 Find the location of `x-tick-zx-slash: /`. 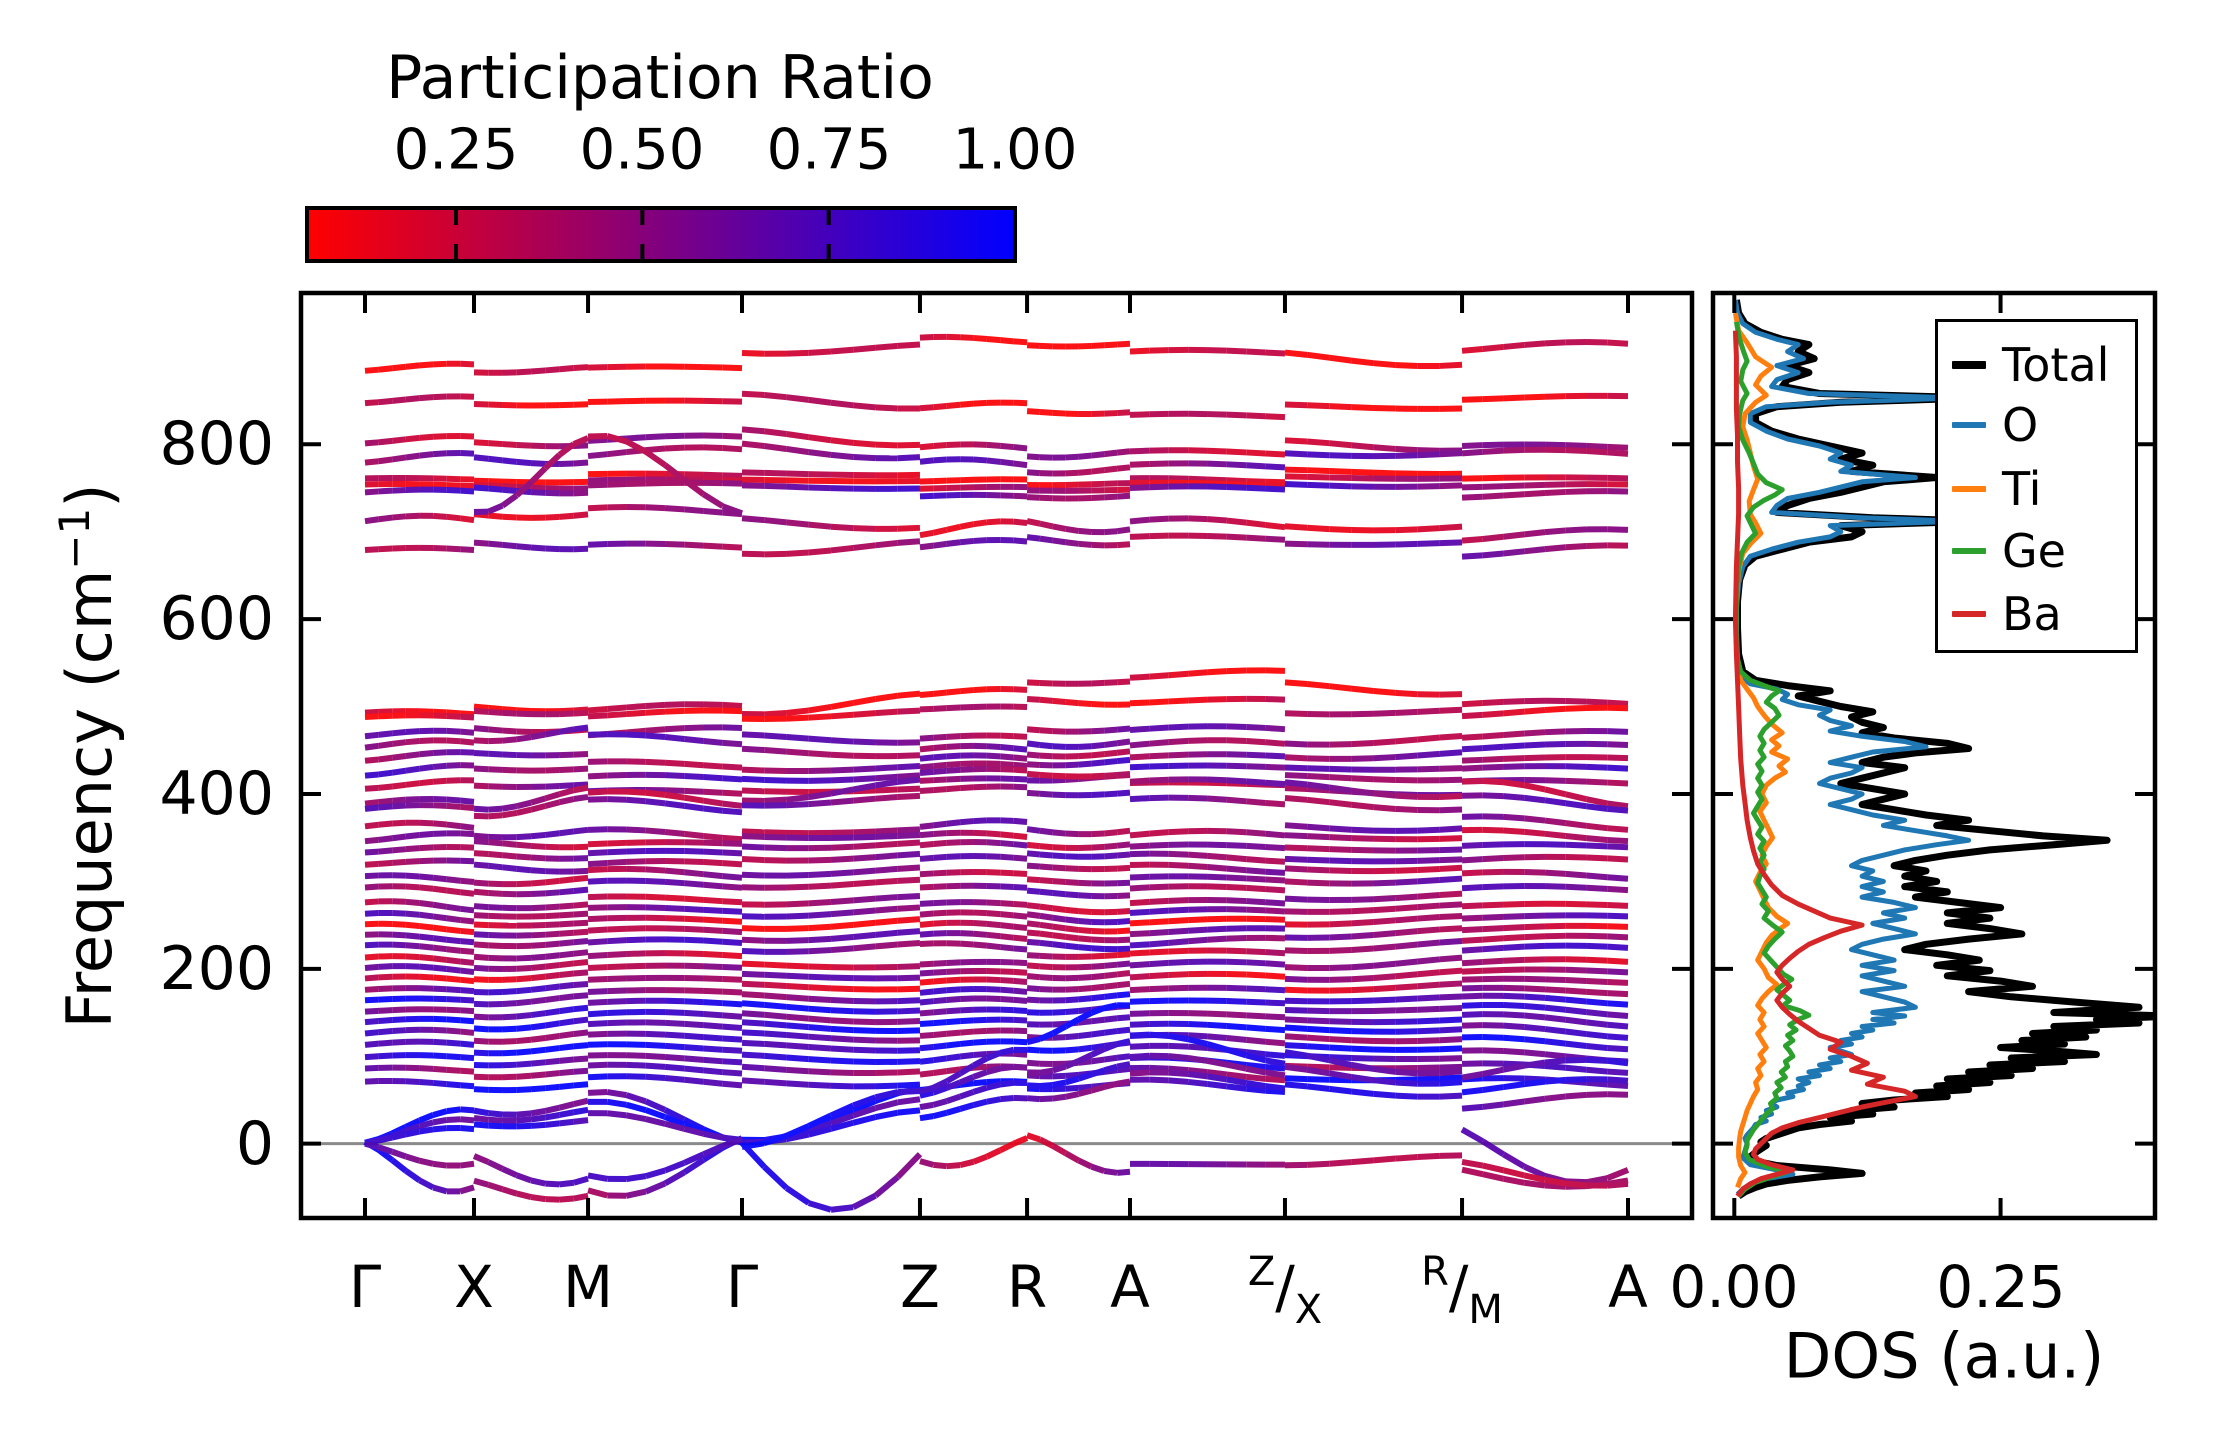

x-tick-zx-slash: / is located at coordinates (1285, 1287).